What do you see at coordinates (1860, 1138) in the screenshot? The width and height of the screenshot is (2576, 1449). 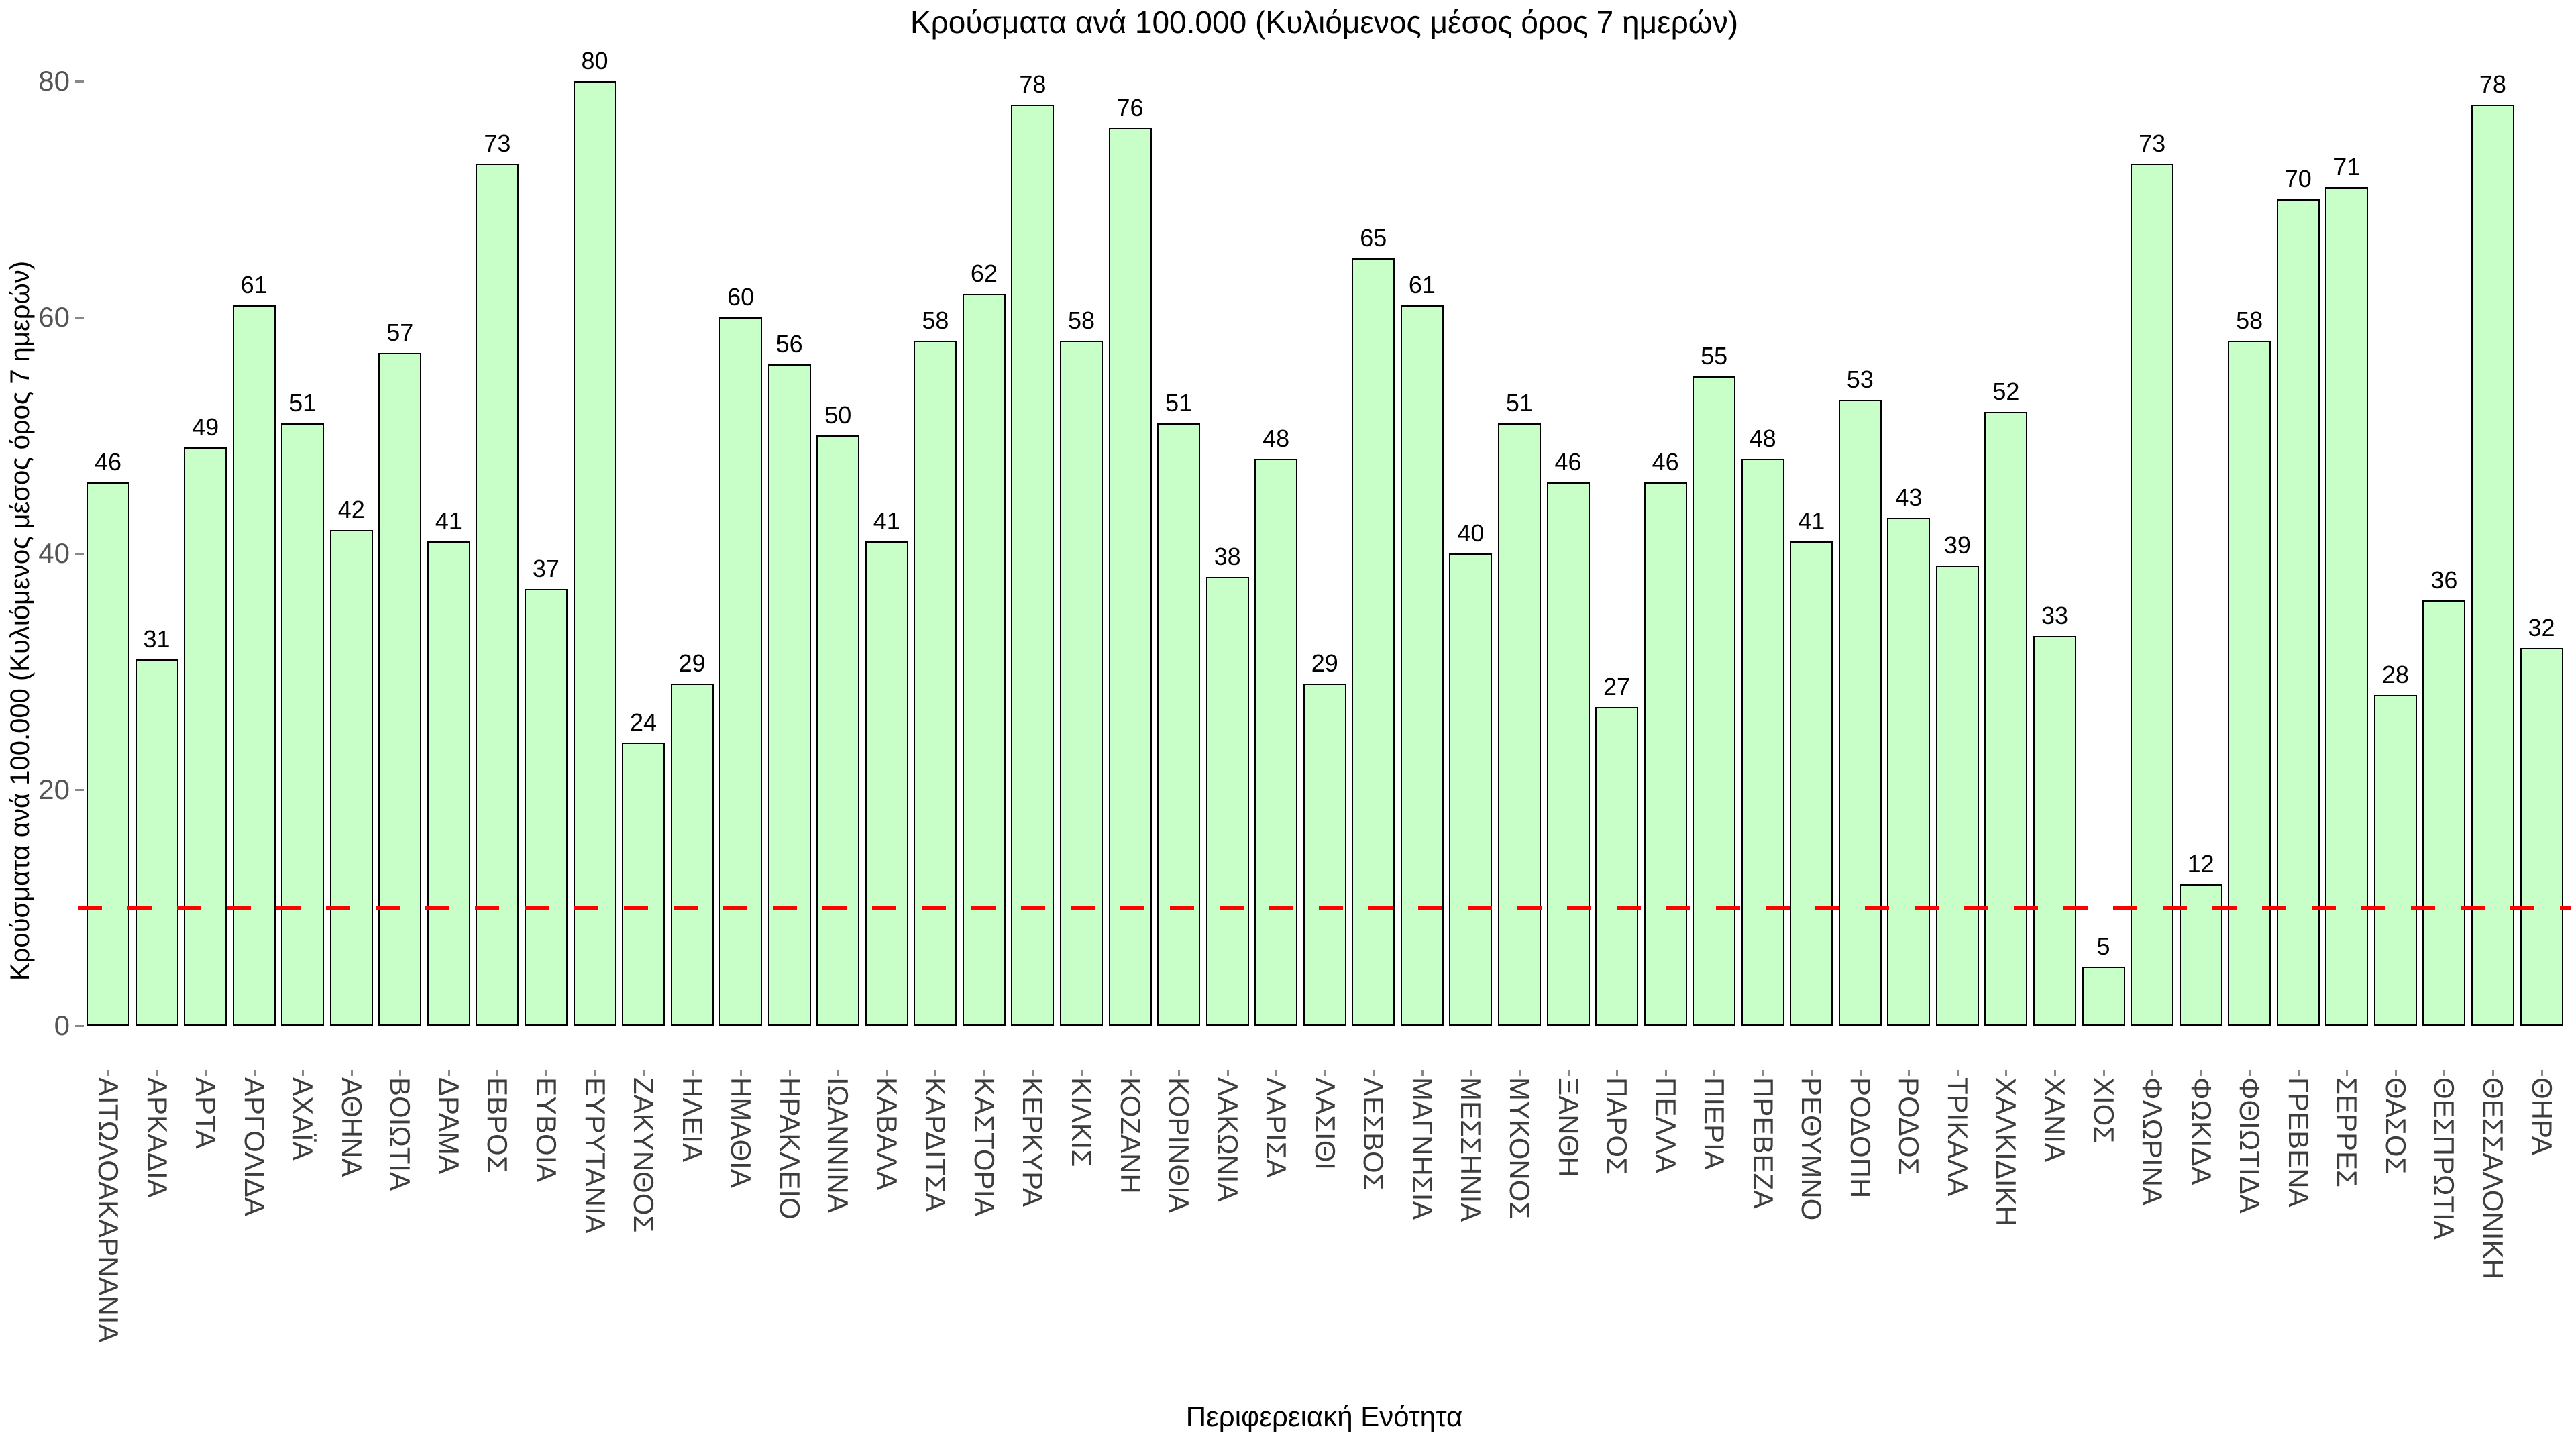 I see `x-tick-label: ΡΟΔΟΠΗ` at bounding box center [1860, 1138].